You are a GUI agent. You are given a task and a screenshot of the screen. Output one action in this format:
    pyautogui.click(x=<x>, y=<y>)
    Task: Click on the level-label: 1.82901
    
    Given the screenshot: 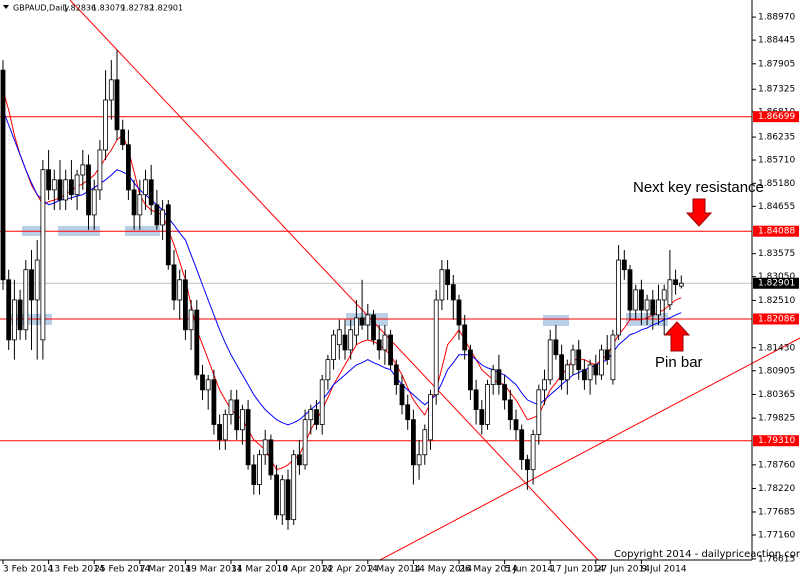 What is the action you would take?
    pyautogui.click(x=776, y=284)
    